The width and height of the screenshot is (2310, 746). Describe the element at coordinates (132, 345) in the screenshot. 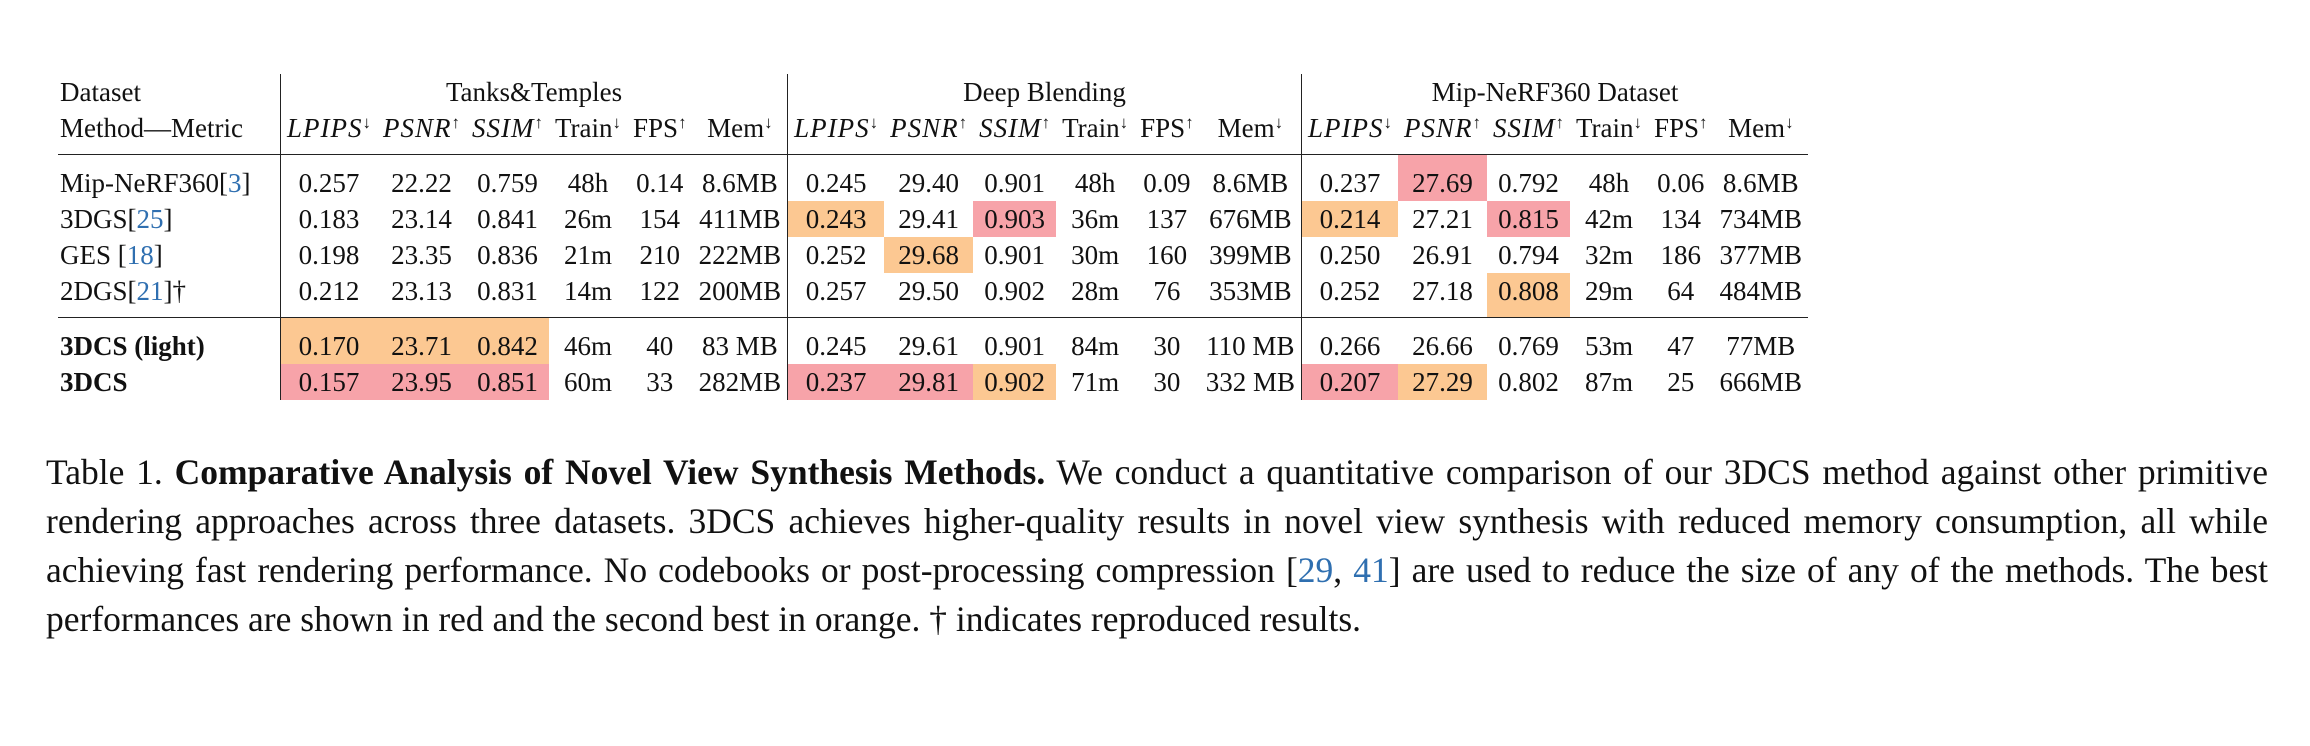

I see `method-name: 3DCS (light)` at that location.